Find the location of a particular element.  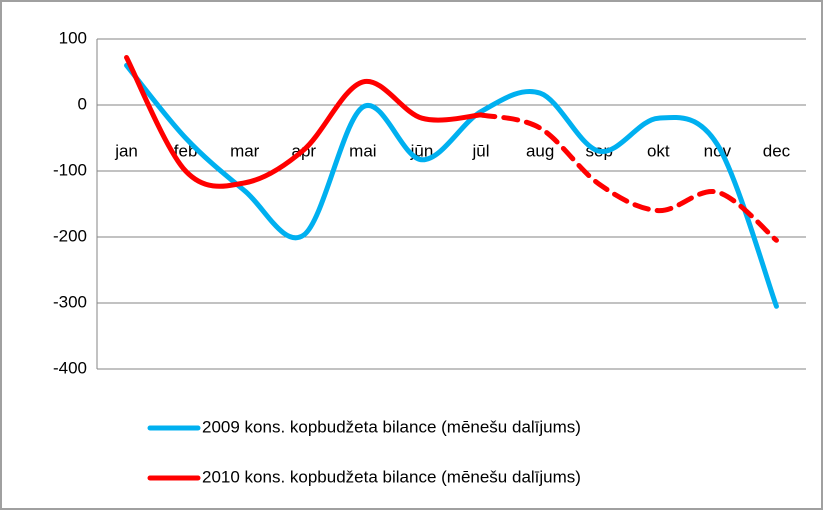

y-tick-label: -100 is located at coordinates (70, 169).